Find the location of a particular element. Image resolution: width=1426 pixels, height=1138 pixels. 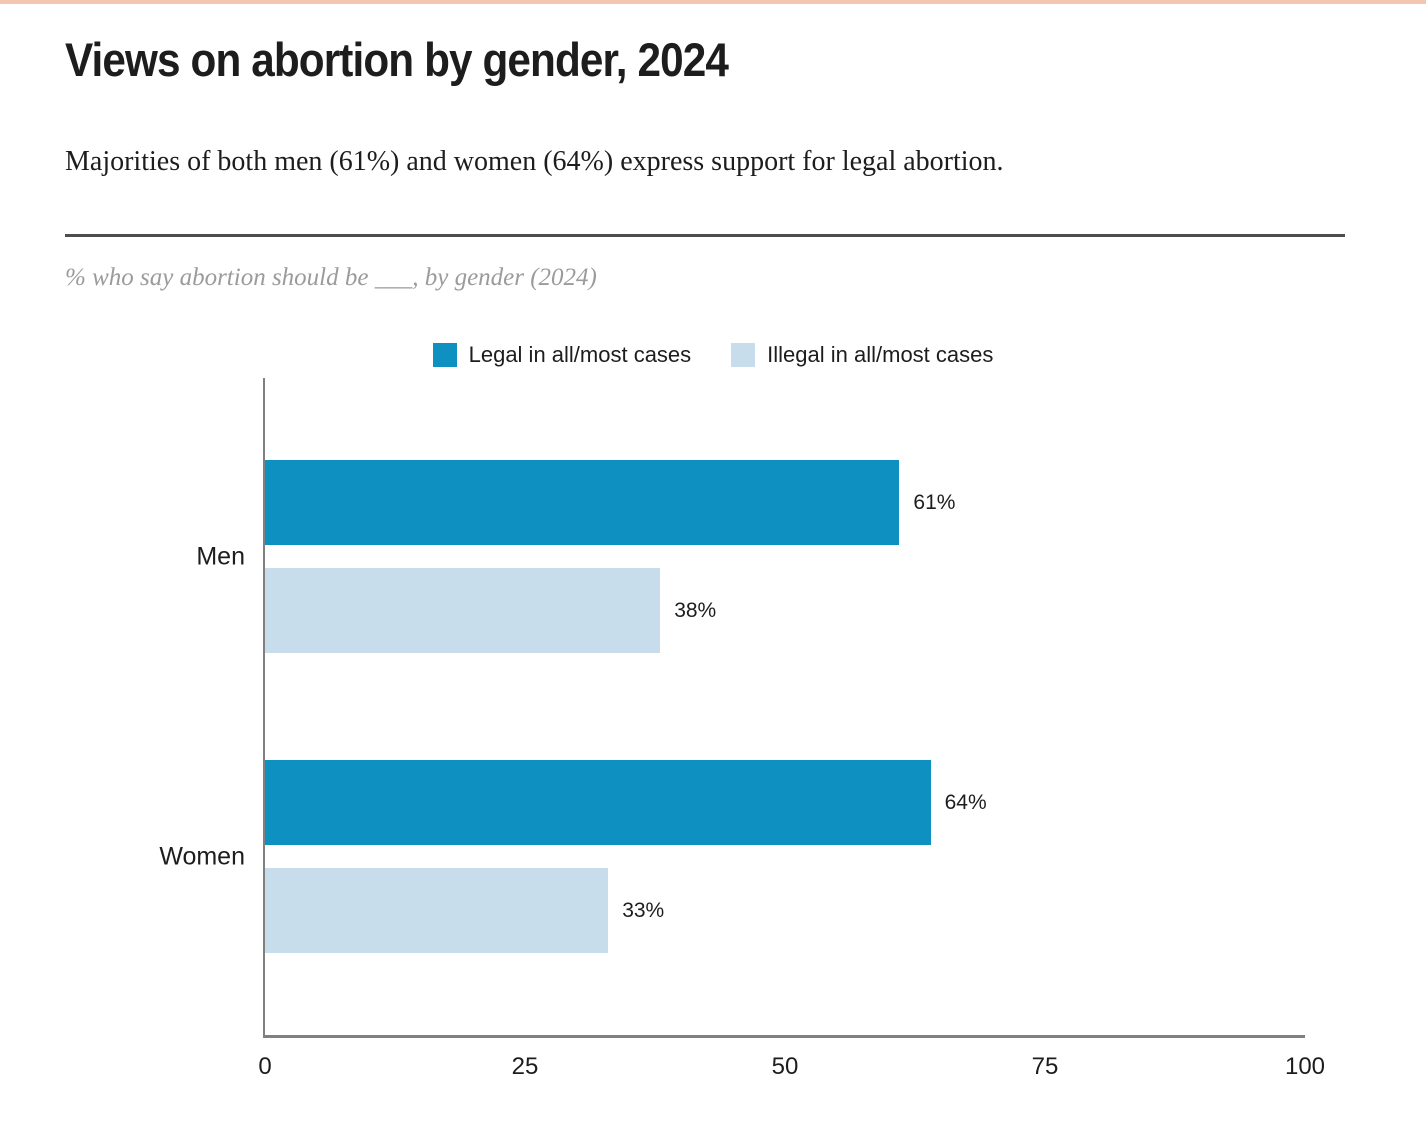

x-axis-line is located at coordinates (784, 1036).